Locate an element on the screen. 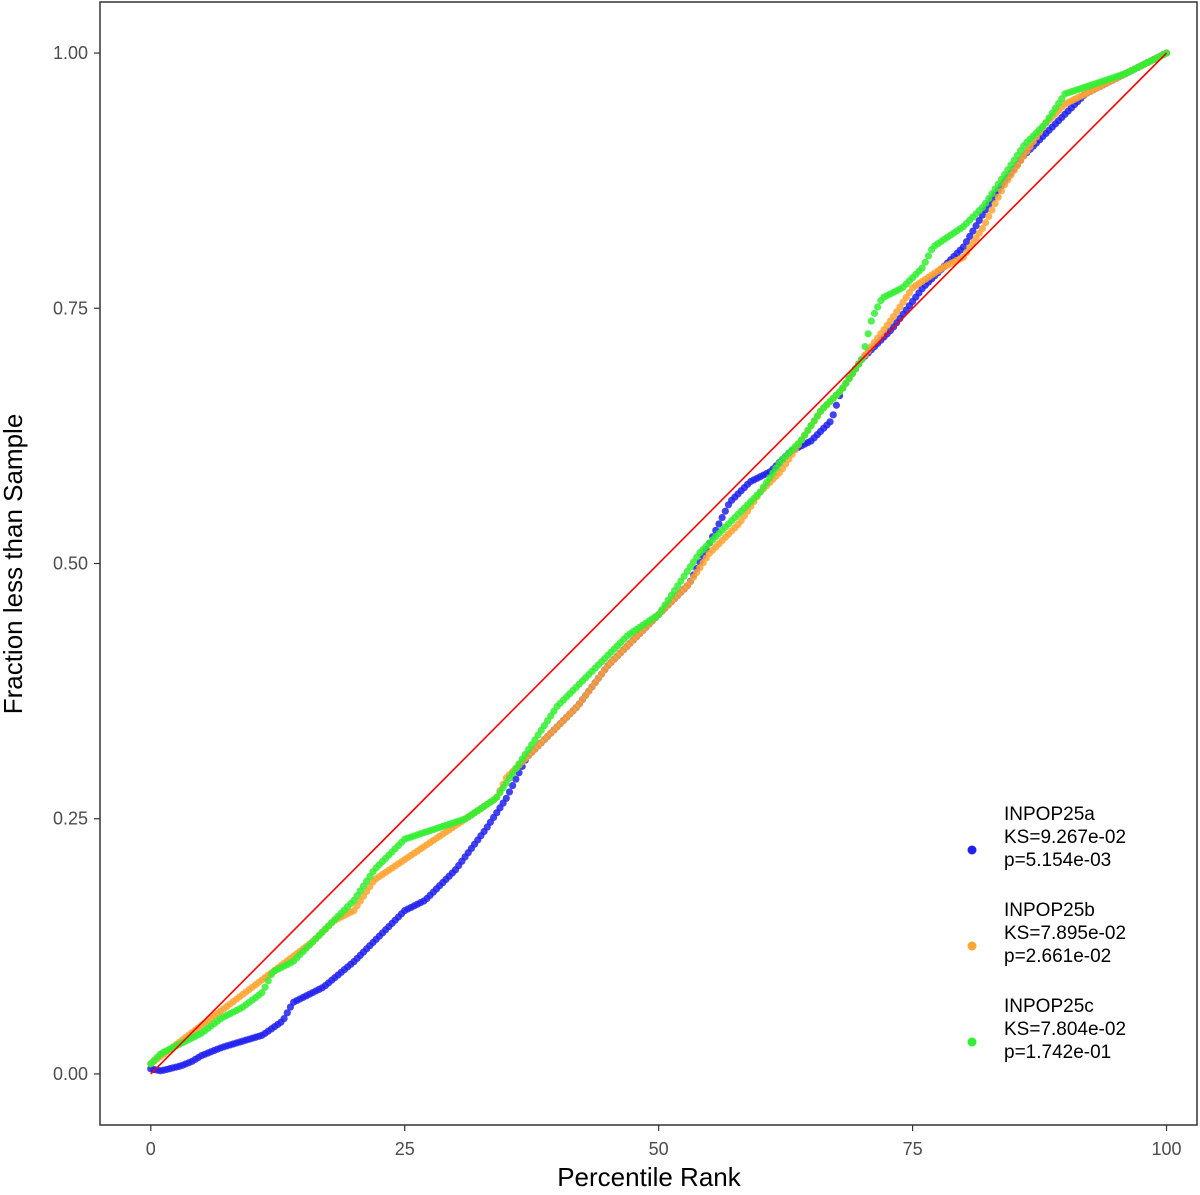  legend-label: KS=7.895e-02 is located at coordinates (1065, 933).